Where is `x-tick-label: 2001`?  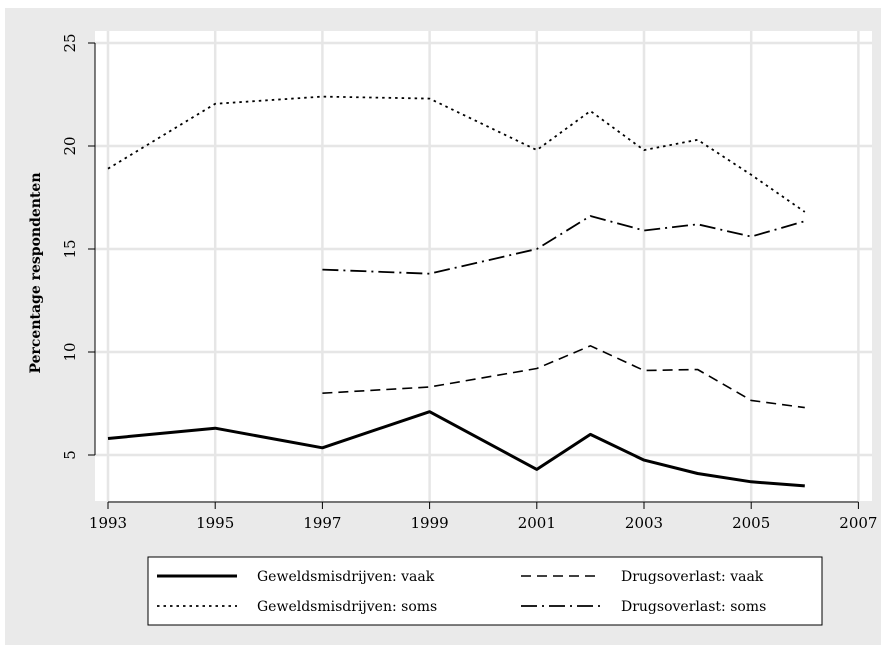 x-tick-label: 2001 is located at coordinates (537, 523).